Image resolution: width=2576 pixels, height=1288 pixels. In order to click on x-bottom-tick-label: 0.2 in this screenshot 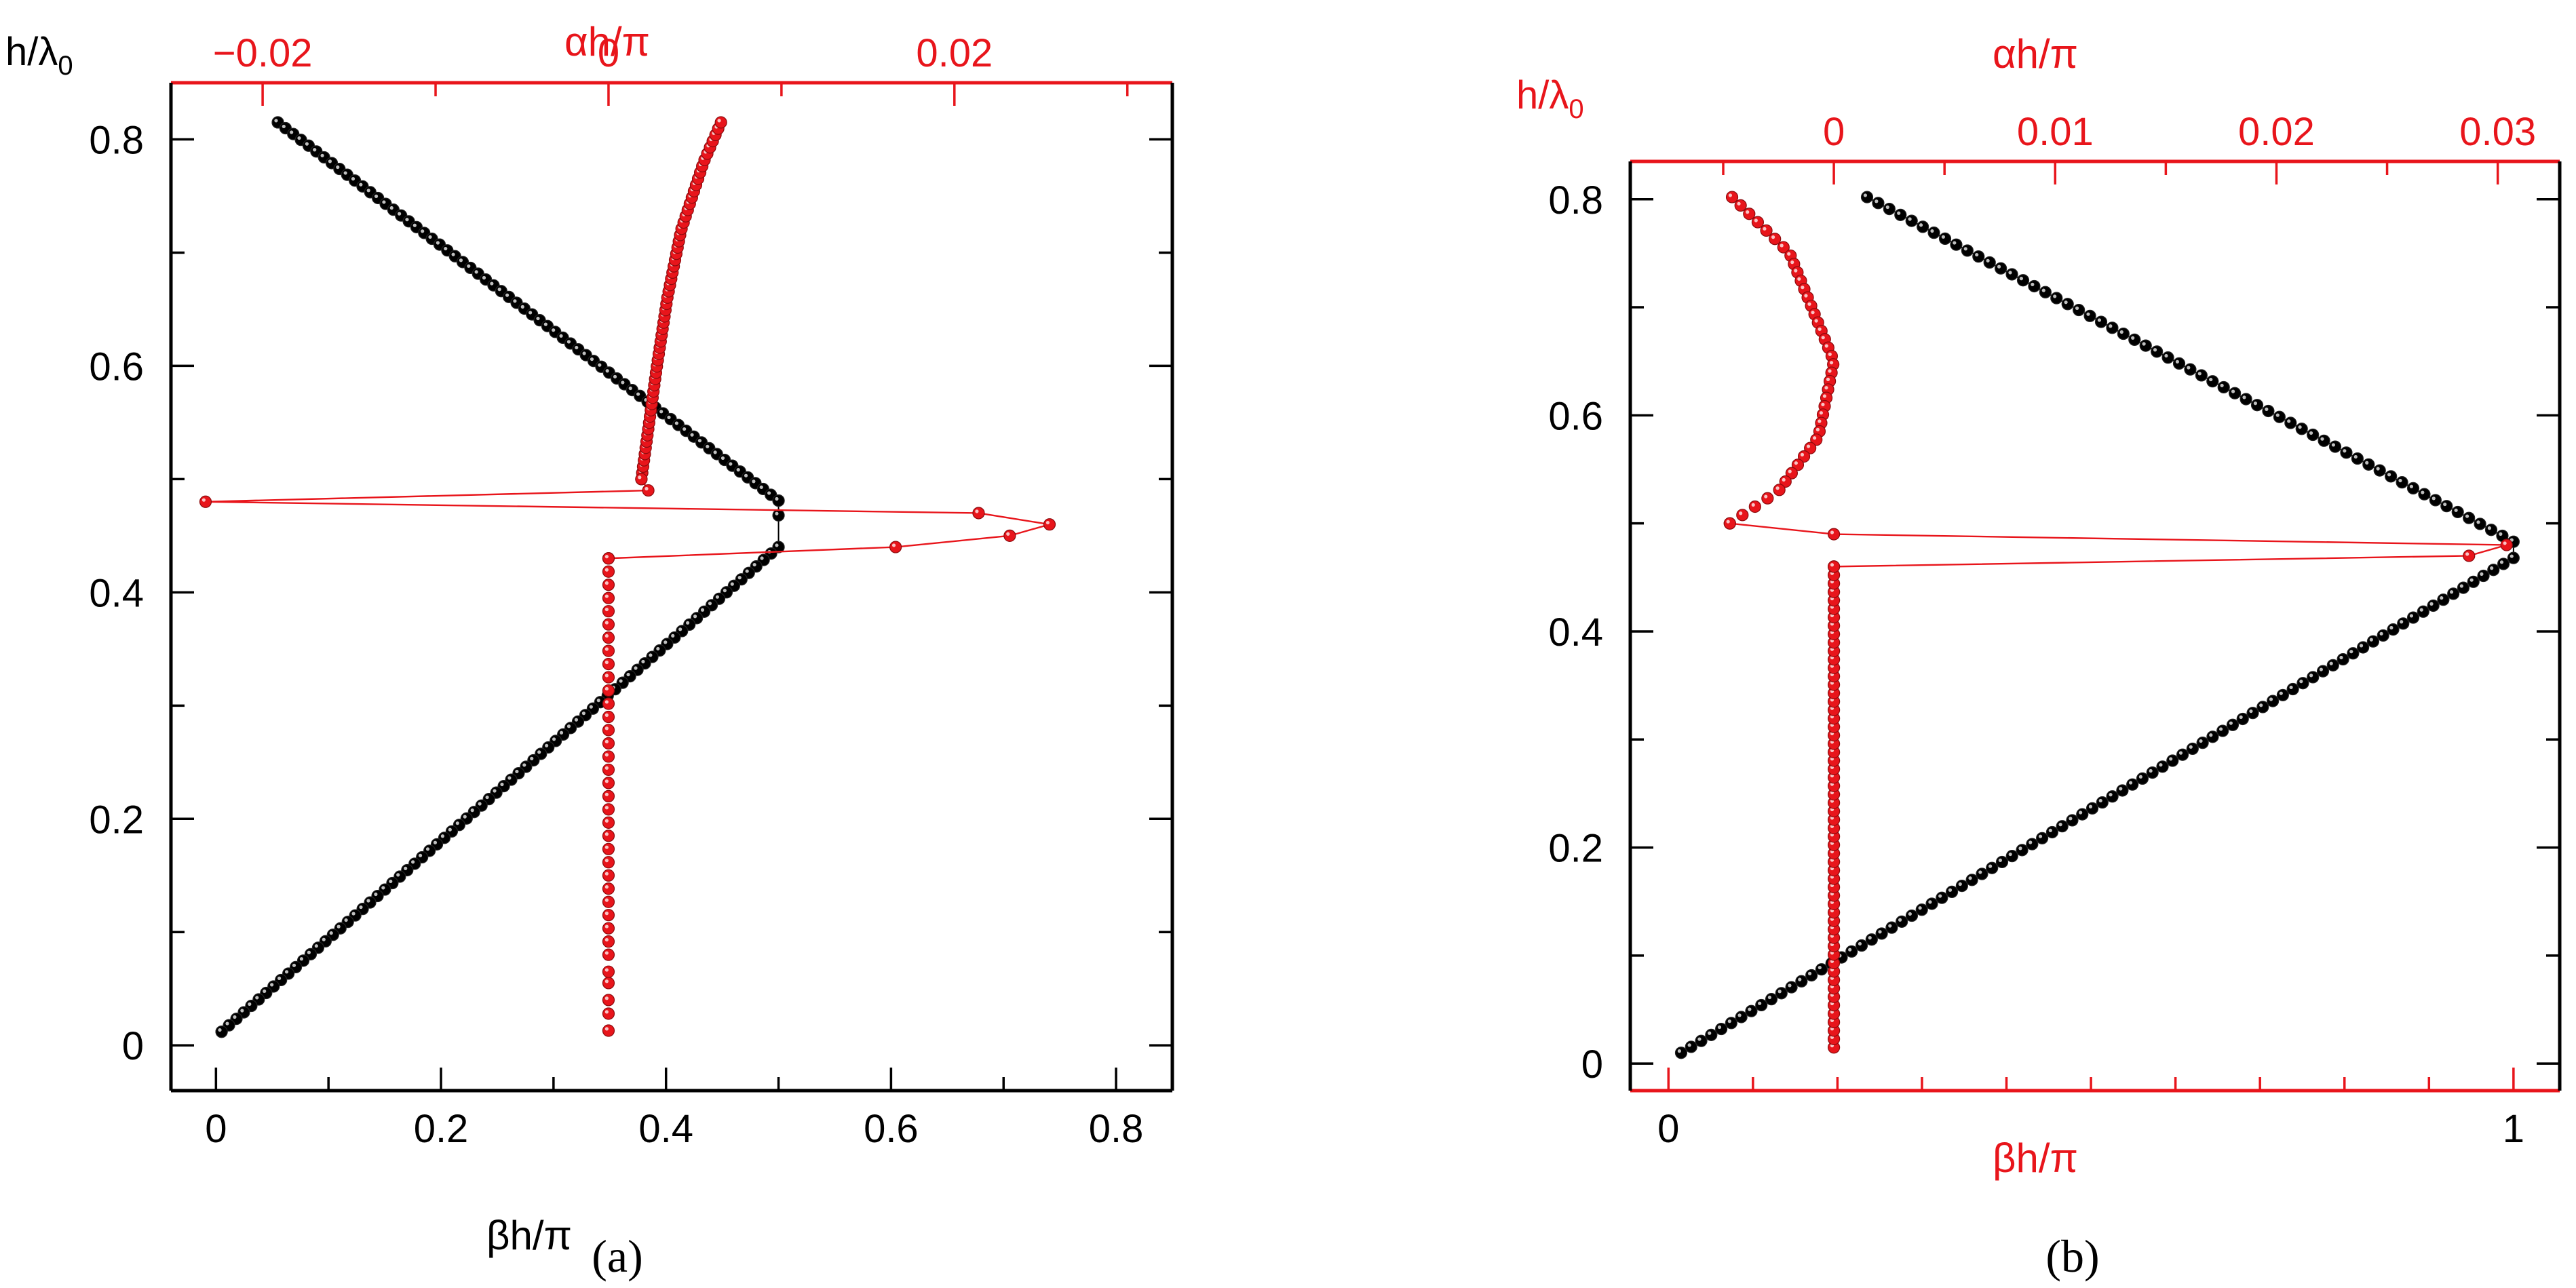, I will do `click(442, 1129)`.